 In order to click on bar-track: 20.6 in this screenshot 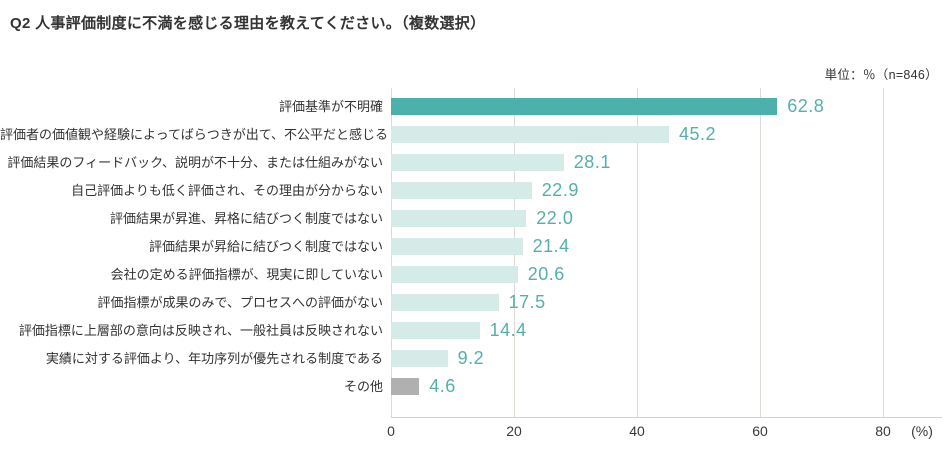, I will do `click(670, 274)`.